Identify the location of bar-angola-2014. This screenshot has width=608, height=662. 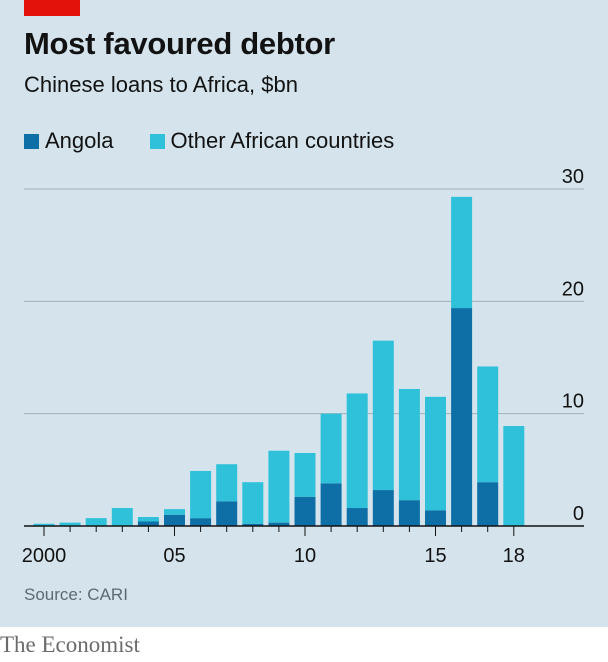
(409, 513).